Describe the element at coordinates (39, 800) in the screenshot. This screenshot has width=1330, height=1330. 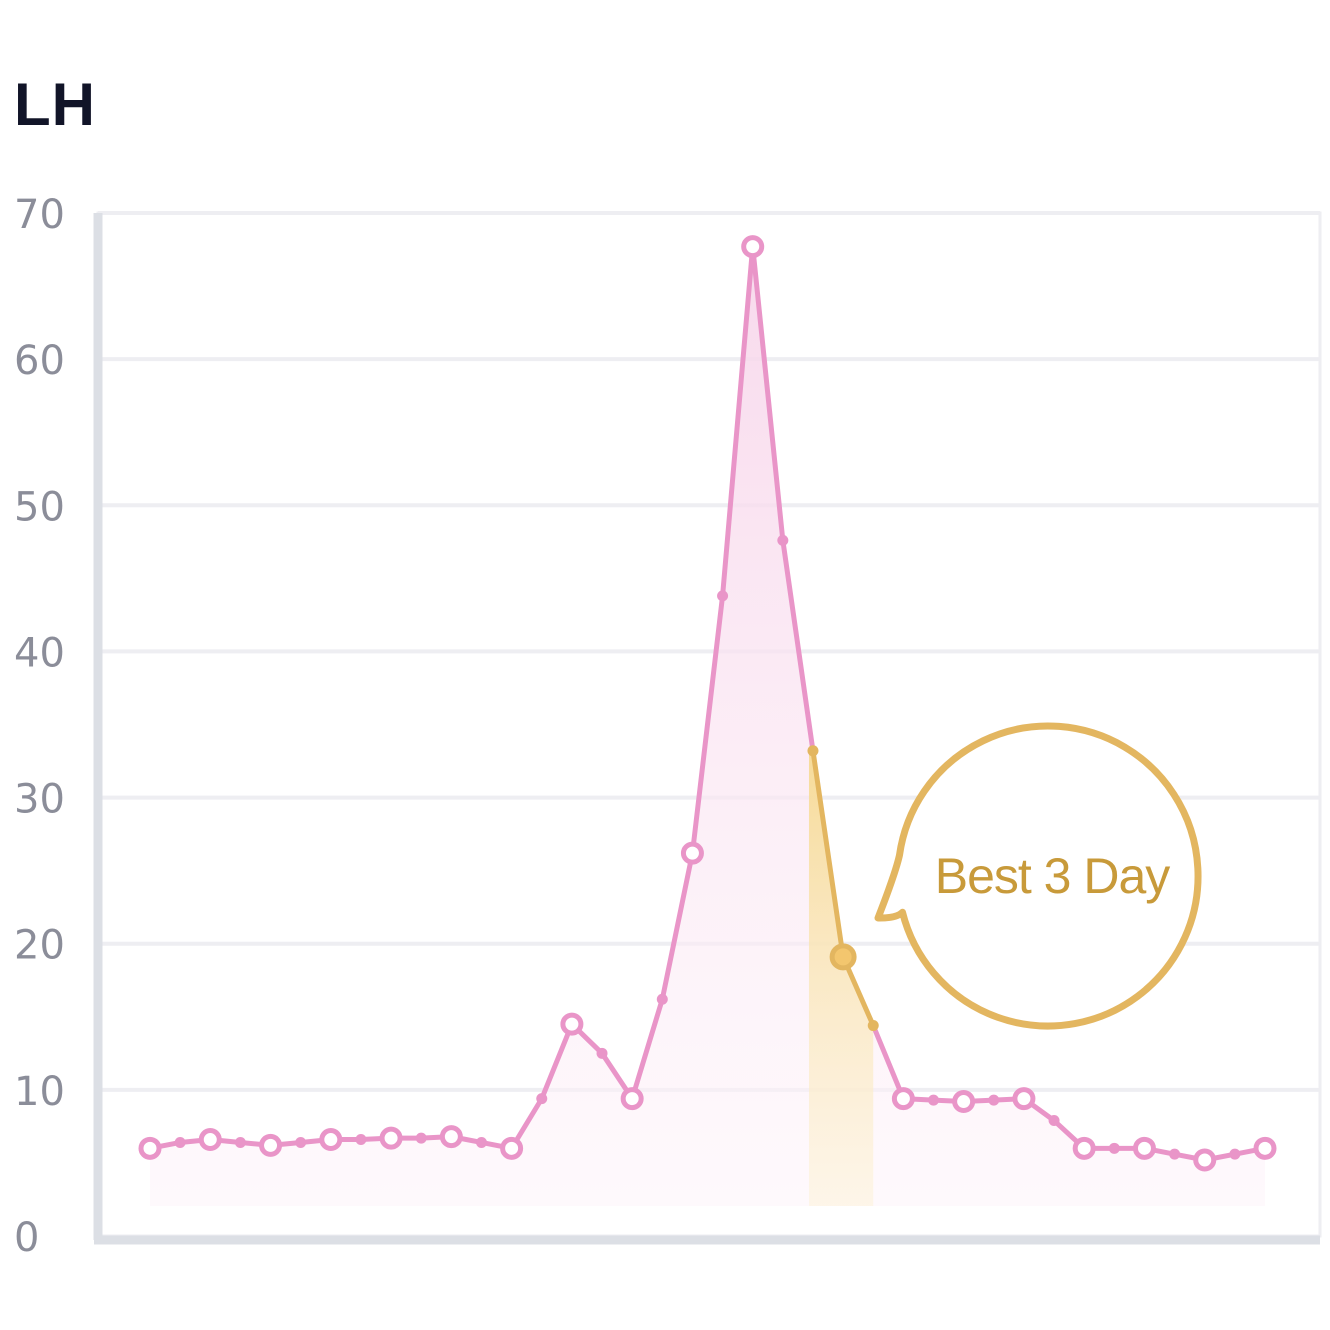
I see `y-tick-label-30: 30` at that location.